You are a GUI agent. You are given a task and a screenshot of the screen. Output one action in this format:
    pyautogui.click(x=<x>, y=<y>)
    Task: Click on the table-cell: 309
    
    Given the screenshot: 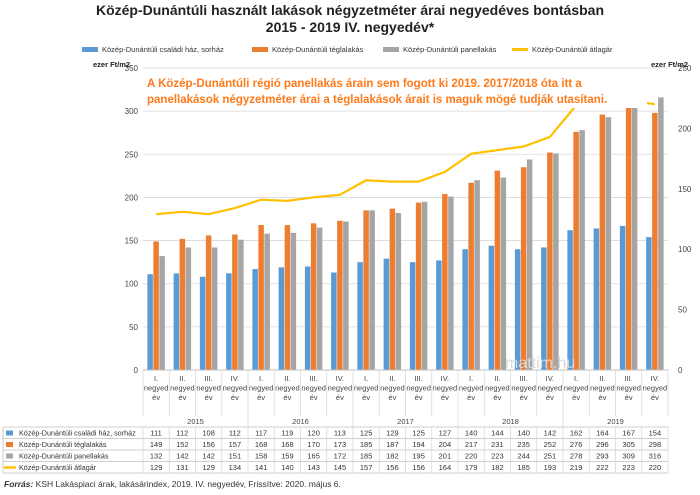 What is the action you would take?
    pyautogui.click(x=628, y=456)
    